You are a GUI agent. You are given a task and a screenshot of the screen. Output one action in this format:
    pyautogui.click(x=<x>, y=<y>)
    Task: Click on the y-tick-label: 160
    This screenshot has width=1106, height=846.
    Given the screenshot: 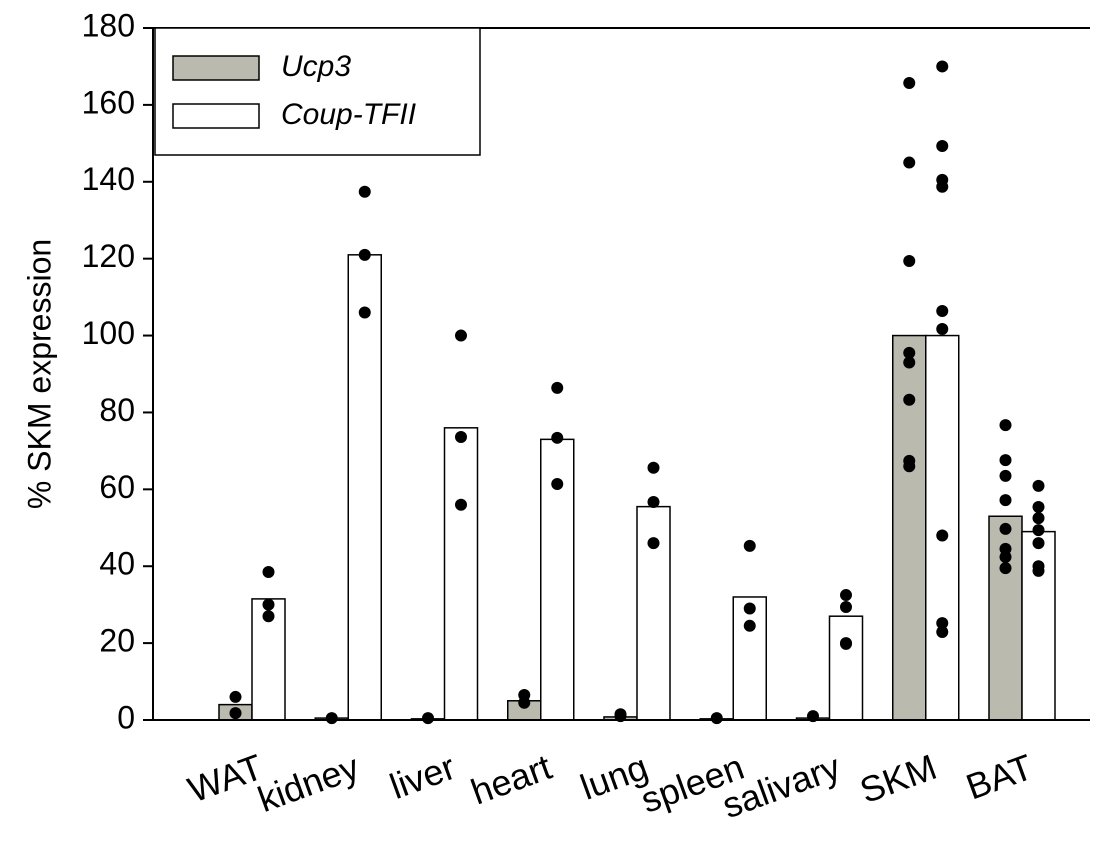 What is the action you would take?
    pyautogui.click(x=108, y=102)
    